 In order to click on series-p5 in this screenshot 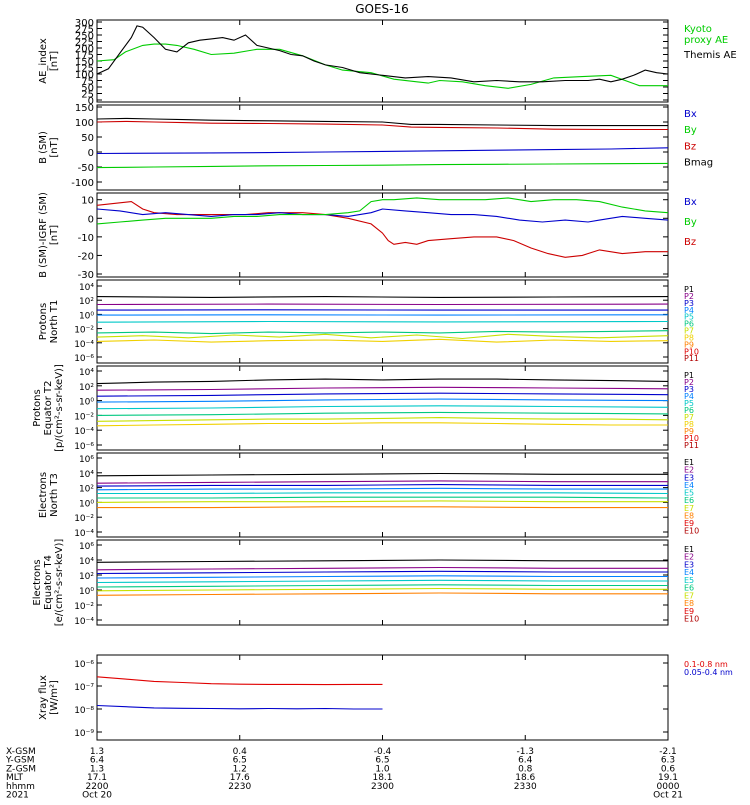, I will do `click(382, 407)`.